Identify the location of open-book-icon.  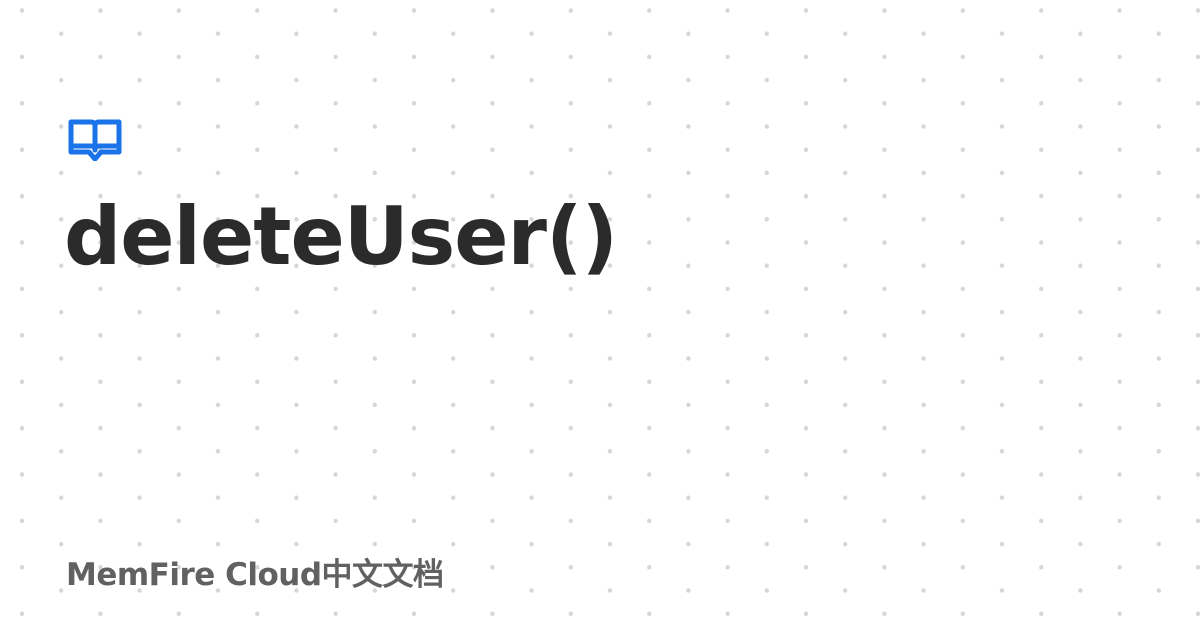
(95, 140).